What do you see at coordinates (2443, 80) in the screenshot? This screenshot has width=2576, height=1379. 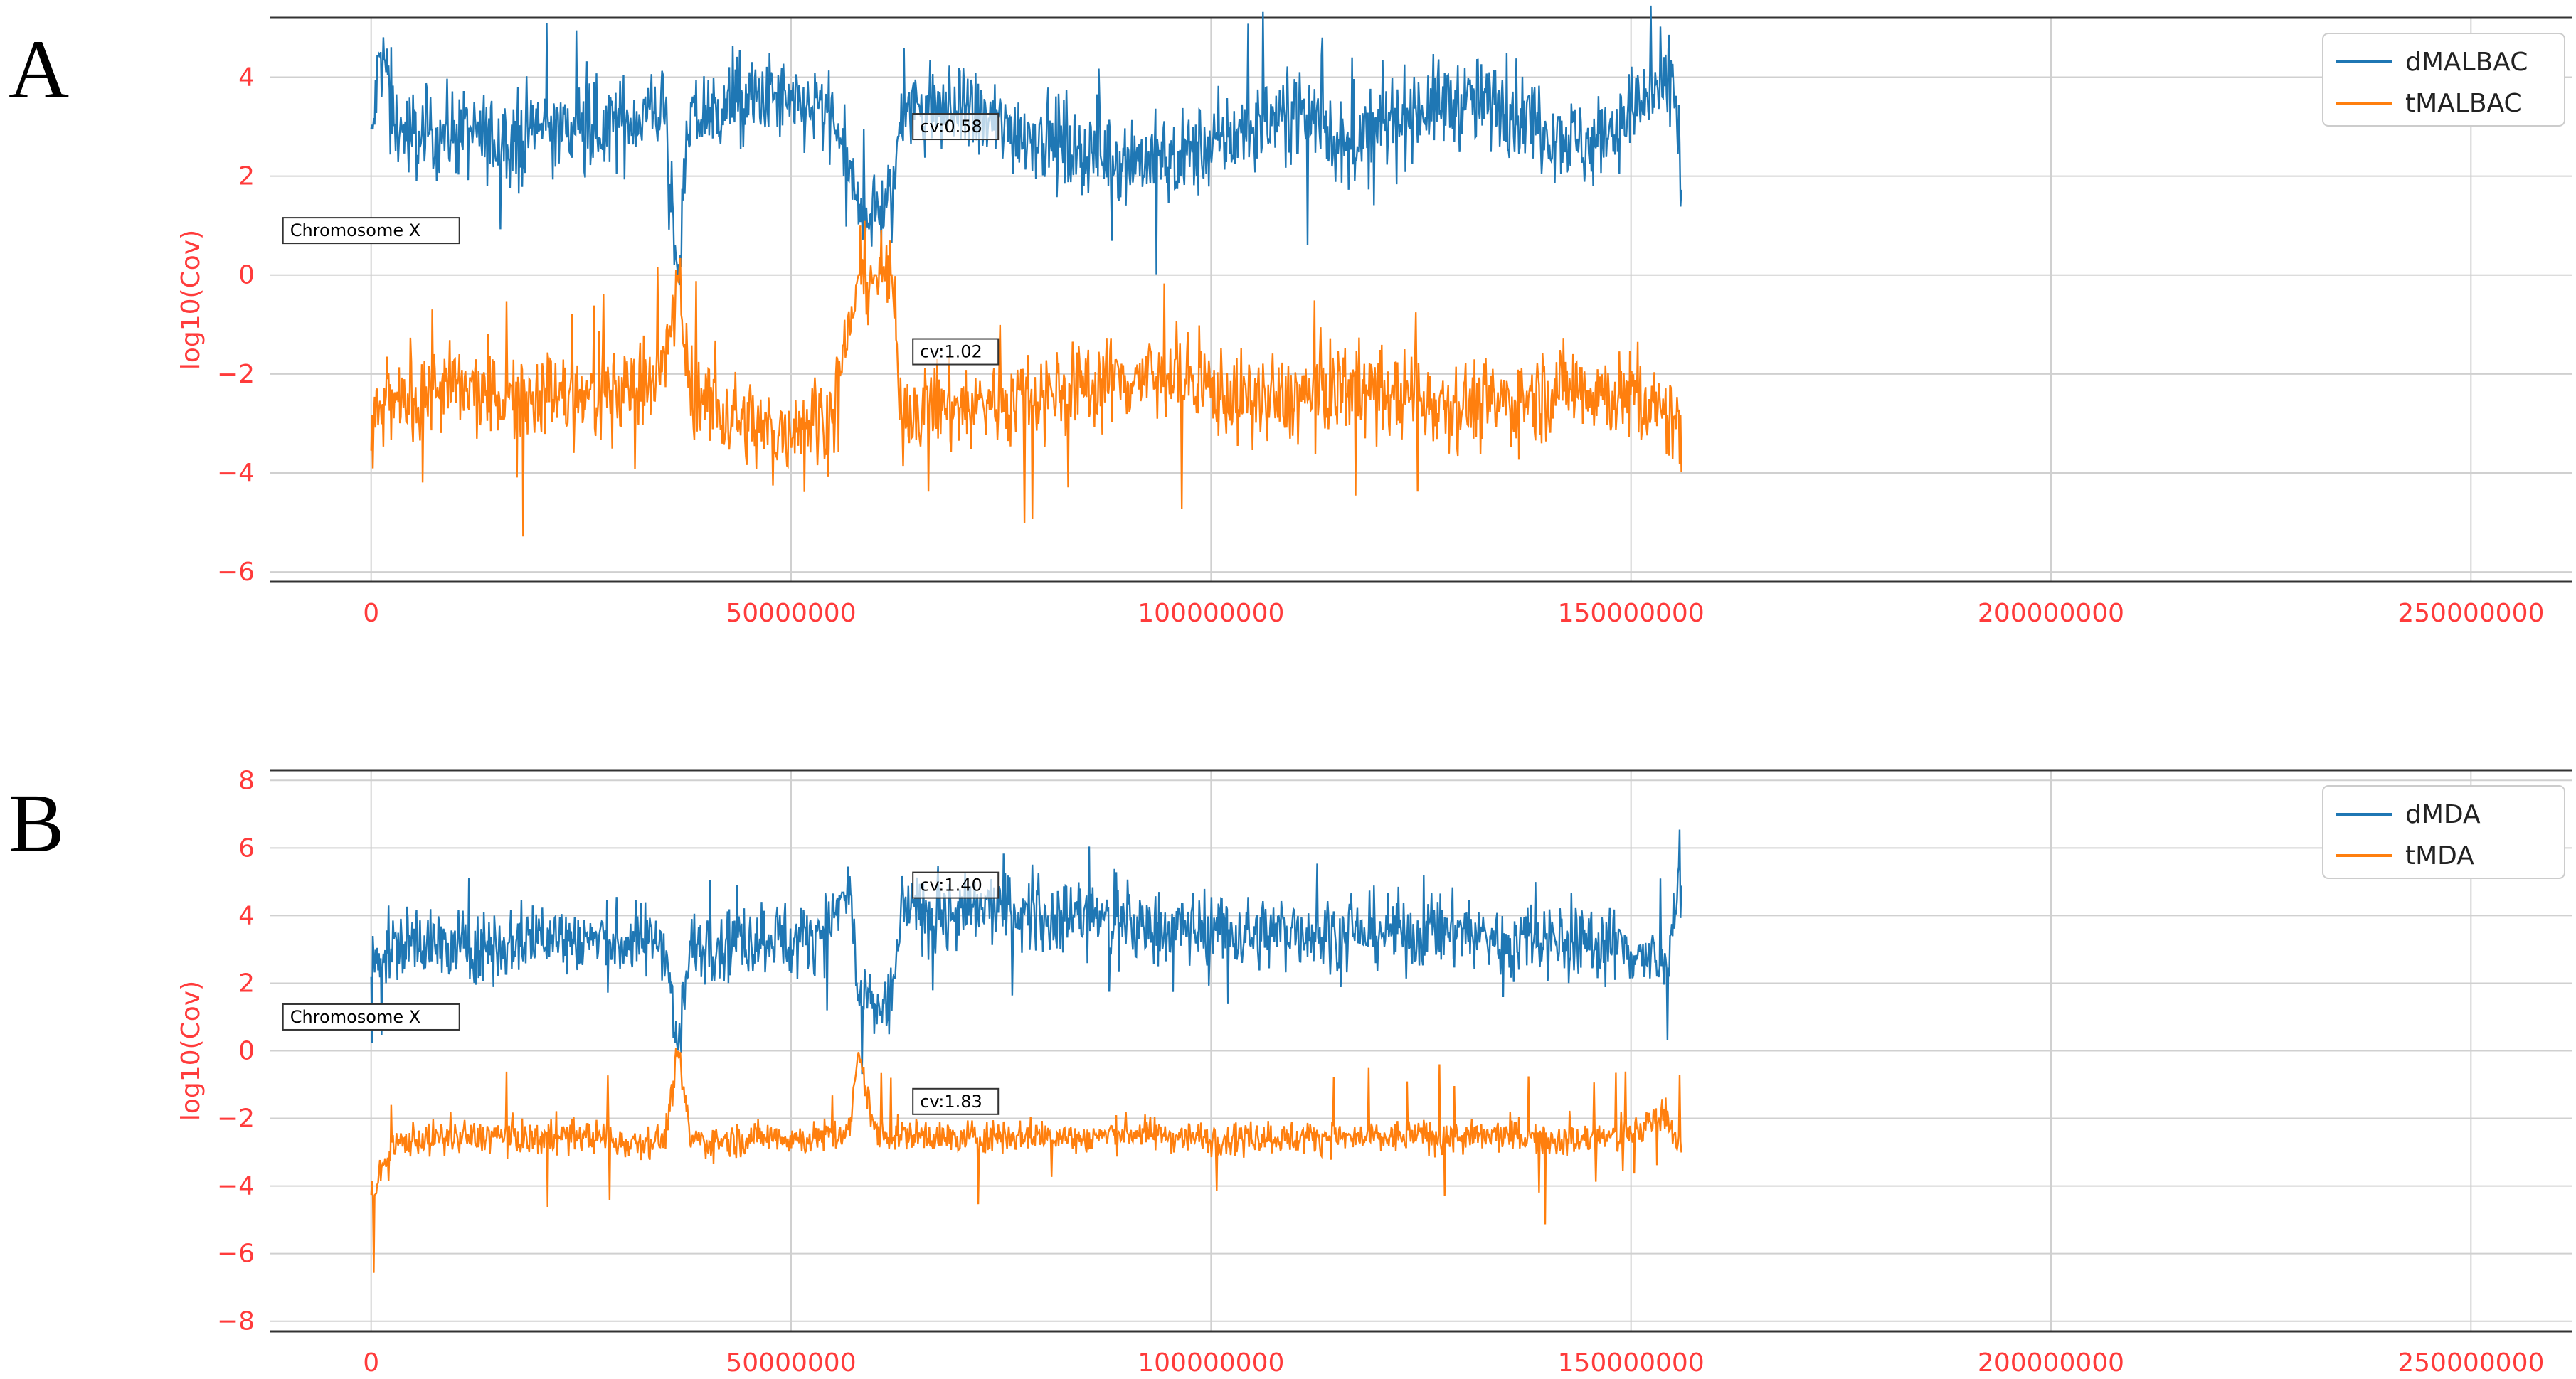 I see `legend: dMALBAC tMALBAC` at bounding box center [2443, 80].